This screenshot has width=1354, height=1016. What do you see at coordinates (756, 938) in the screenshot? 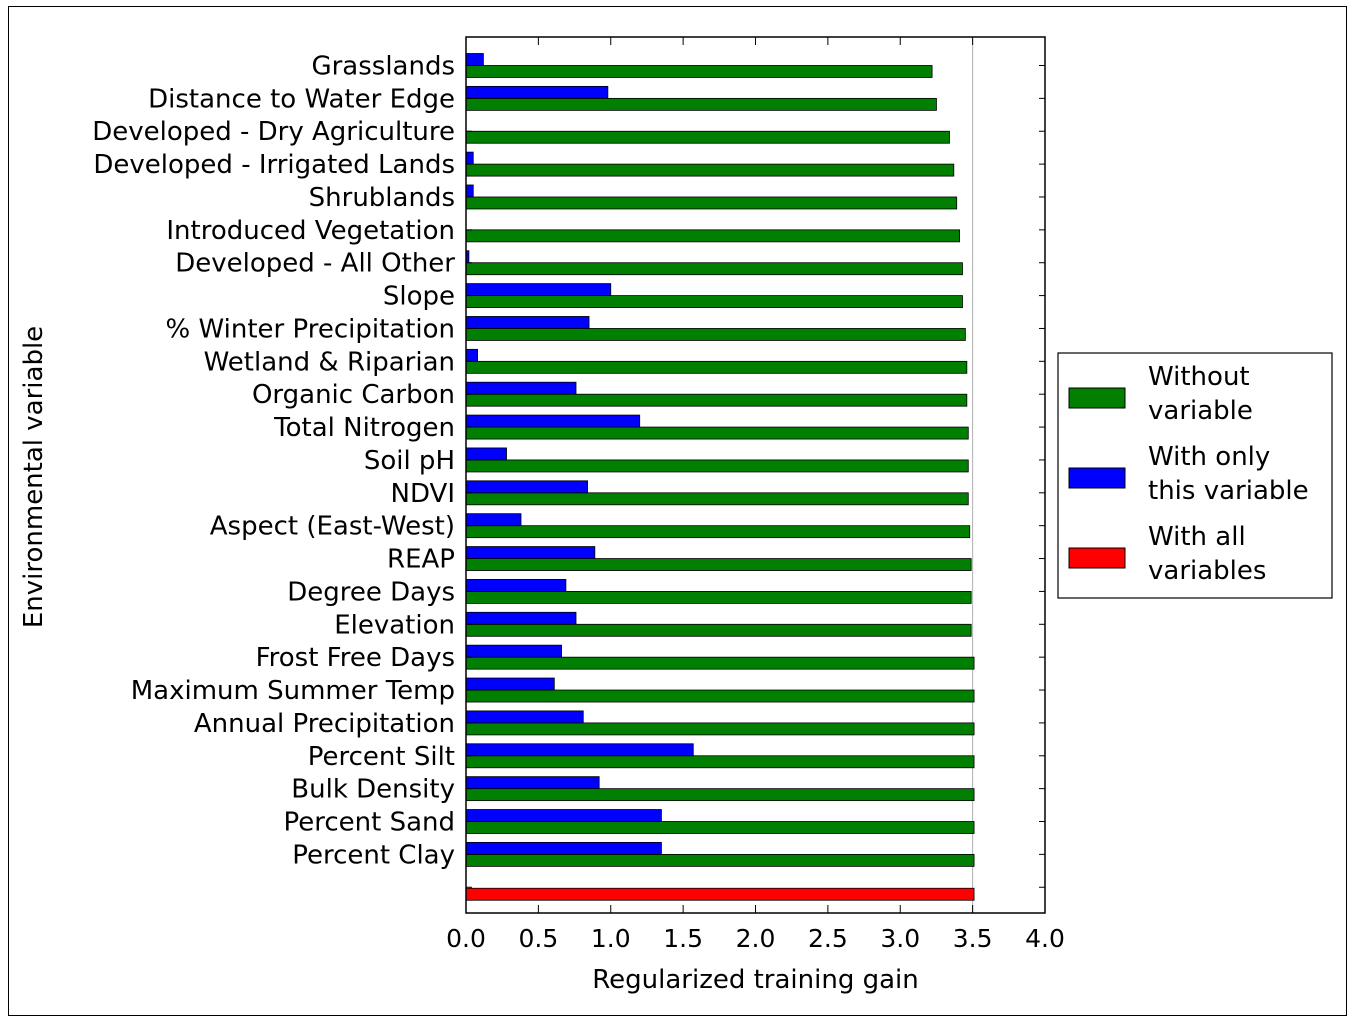
I see `x-tick-label: 2.0` at bounding box center [756, 938].